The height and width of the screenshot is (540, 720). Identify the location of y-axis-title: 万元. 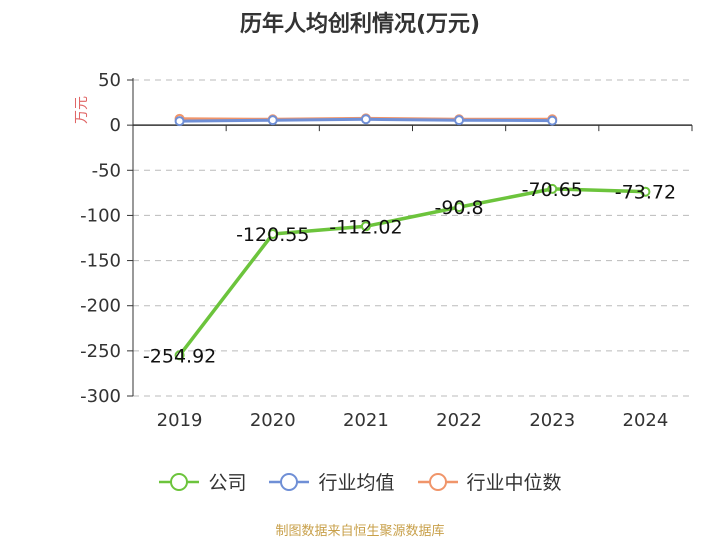
(82, 110).